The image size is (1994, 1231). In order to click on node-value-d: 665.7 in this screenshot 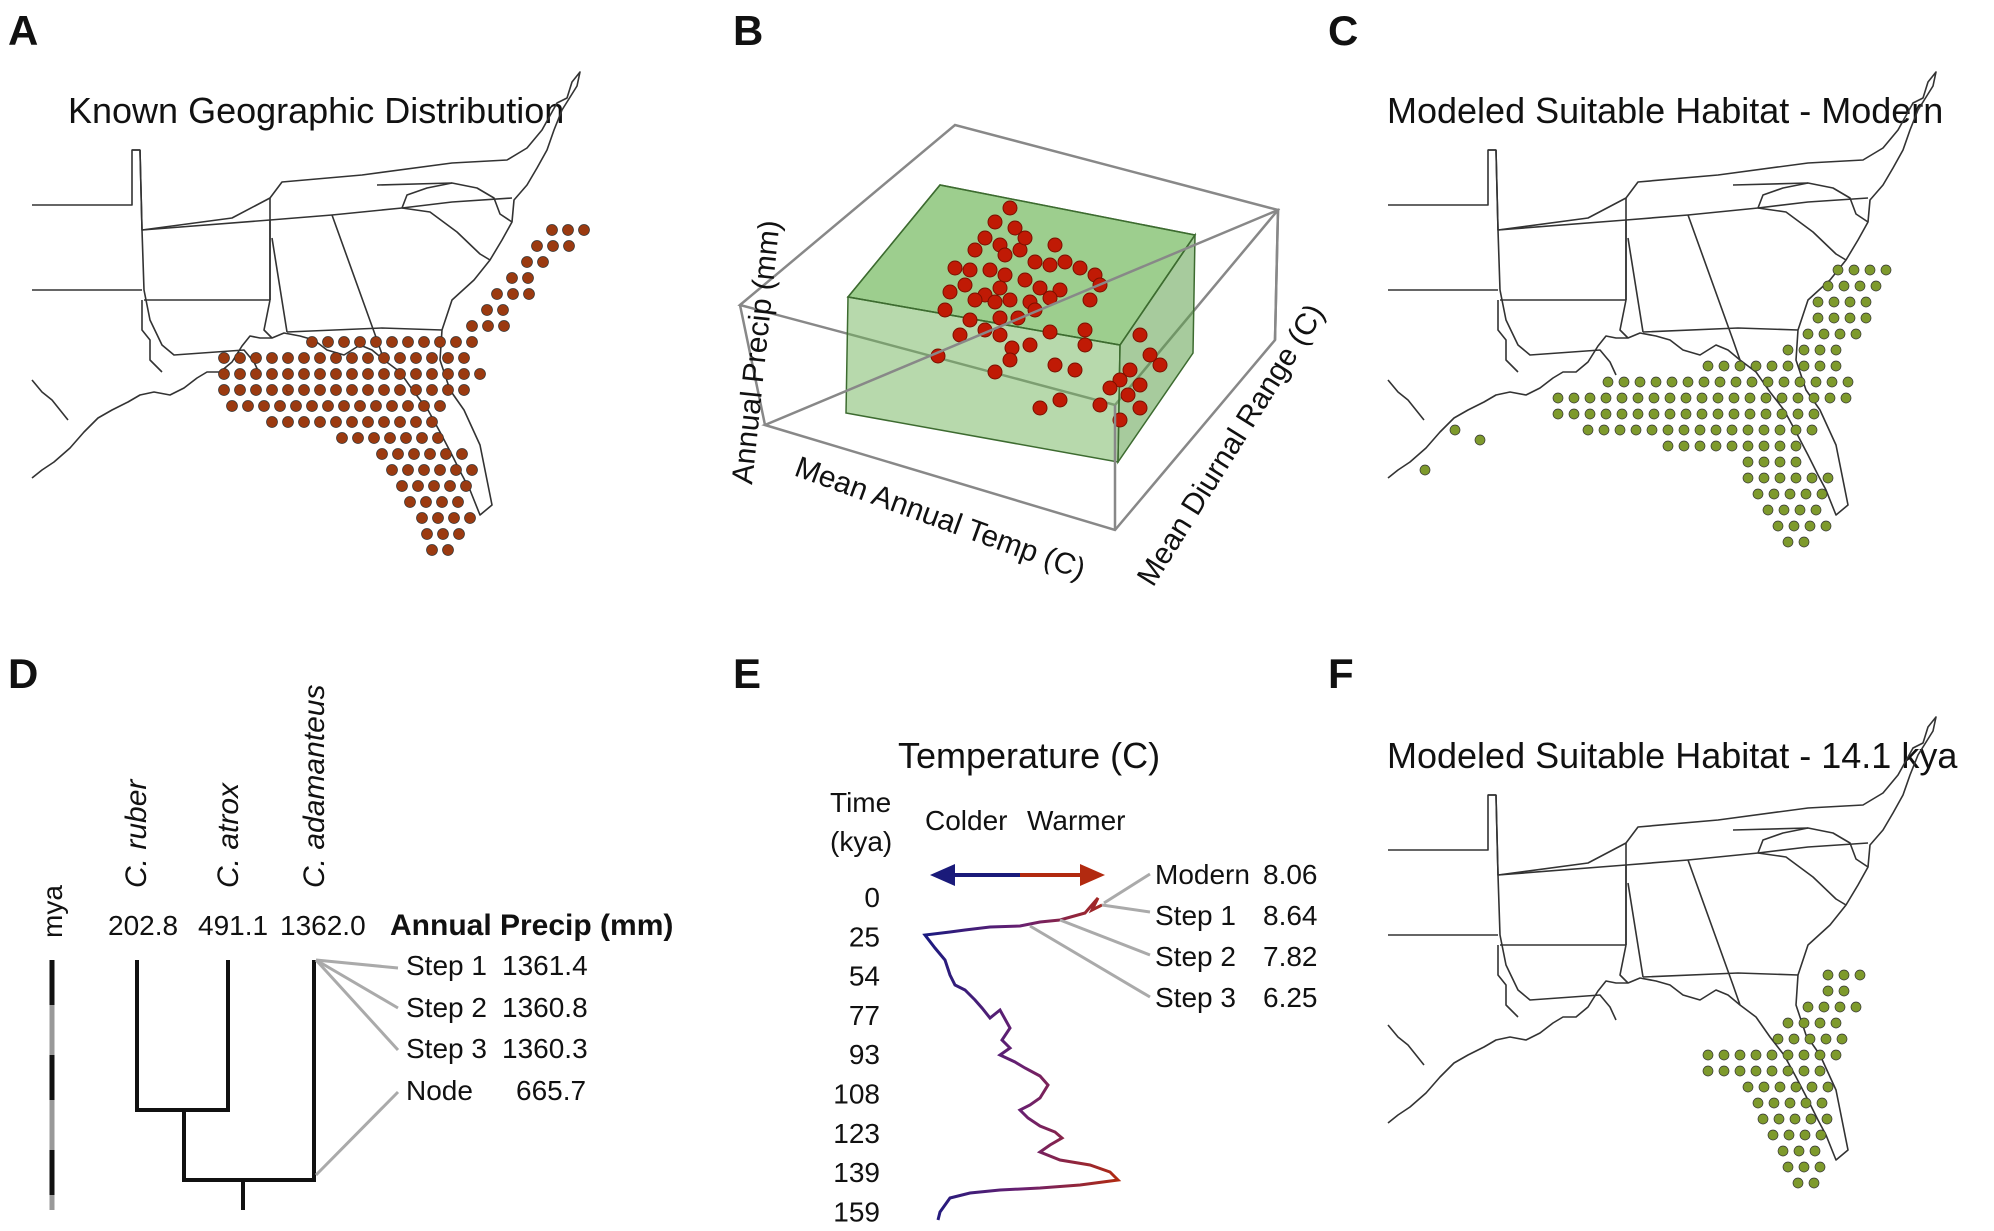, I will do `click(551, 1090)`.